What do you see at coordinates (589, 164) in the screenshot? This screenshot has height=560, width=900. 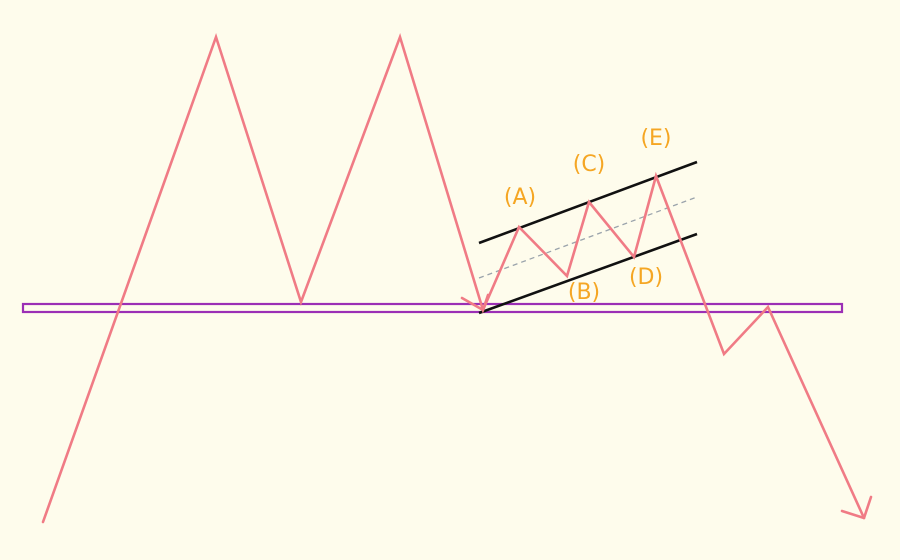 I see `wave-label-c: (C)` at bounding box center [589, 164].